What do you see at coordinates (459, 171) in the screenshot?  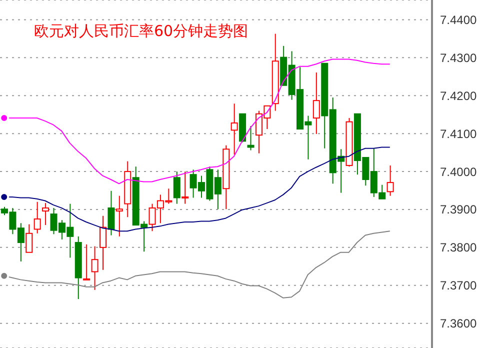 I see `y-tick-label: 7.4000` at bounding box center [459, 171].